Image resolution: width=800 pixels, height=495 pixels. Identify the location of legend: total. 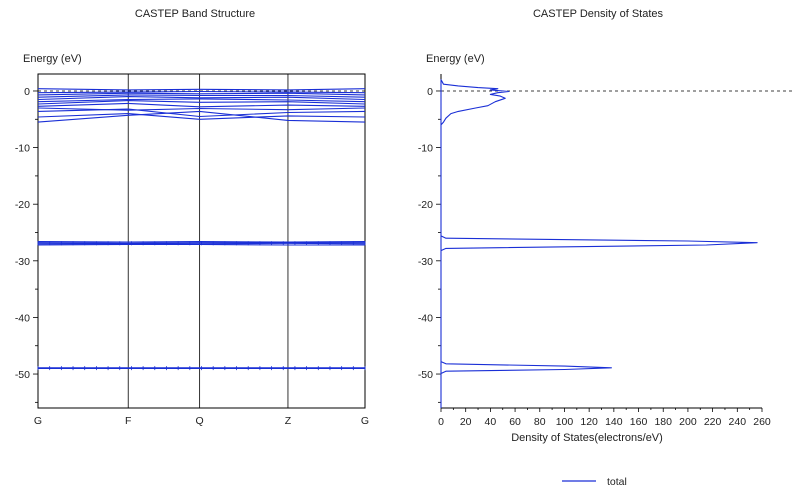
(594, 482).